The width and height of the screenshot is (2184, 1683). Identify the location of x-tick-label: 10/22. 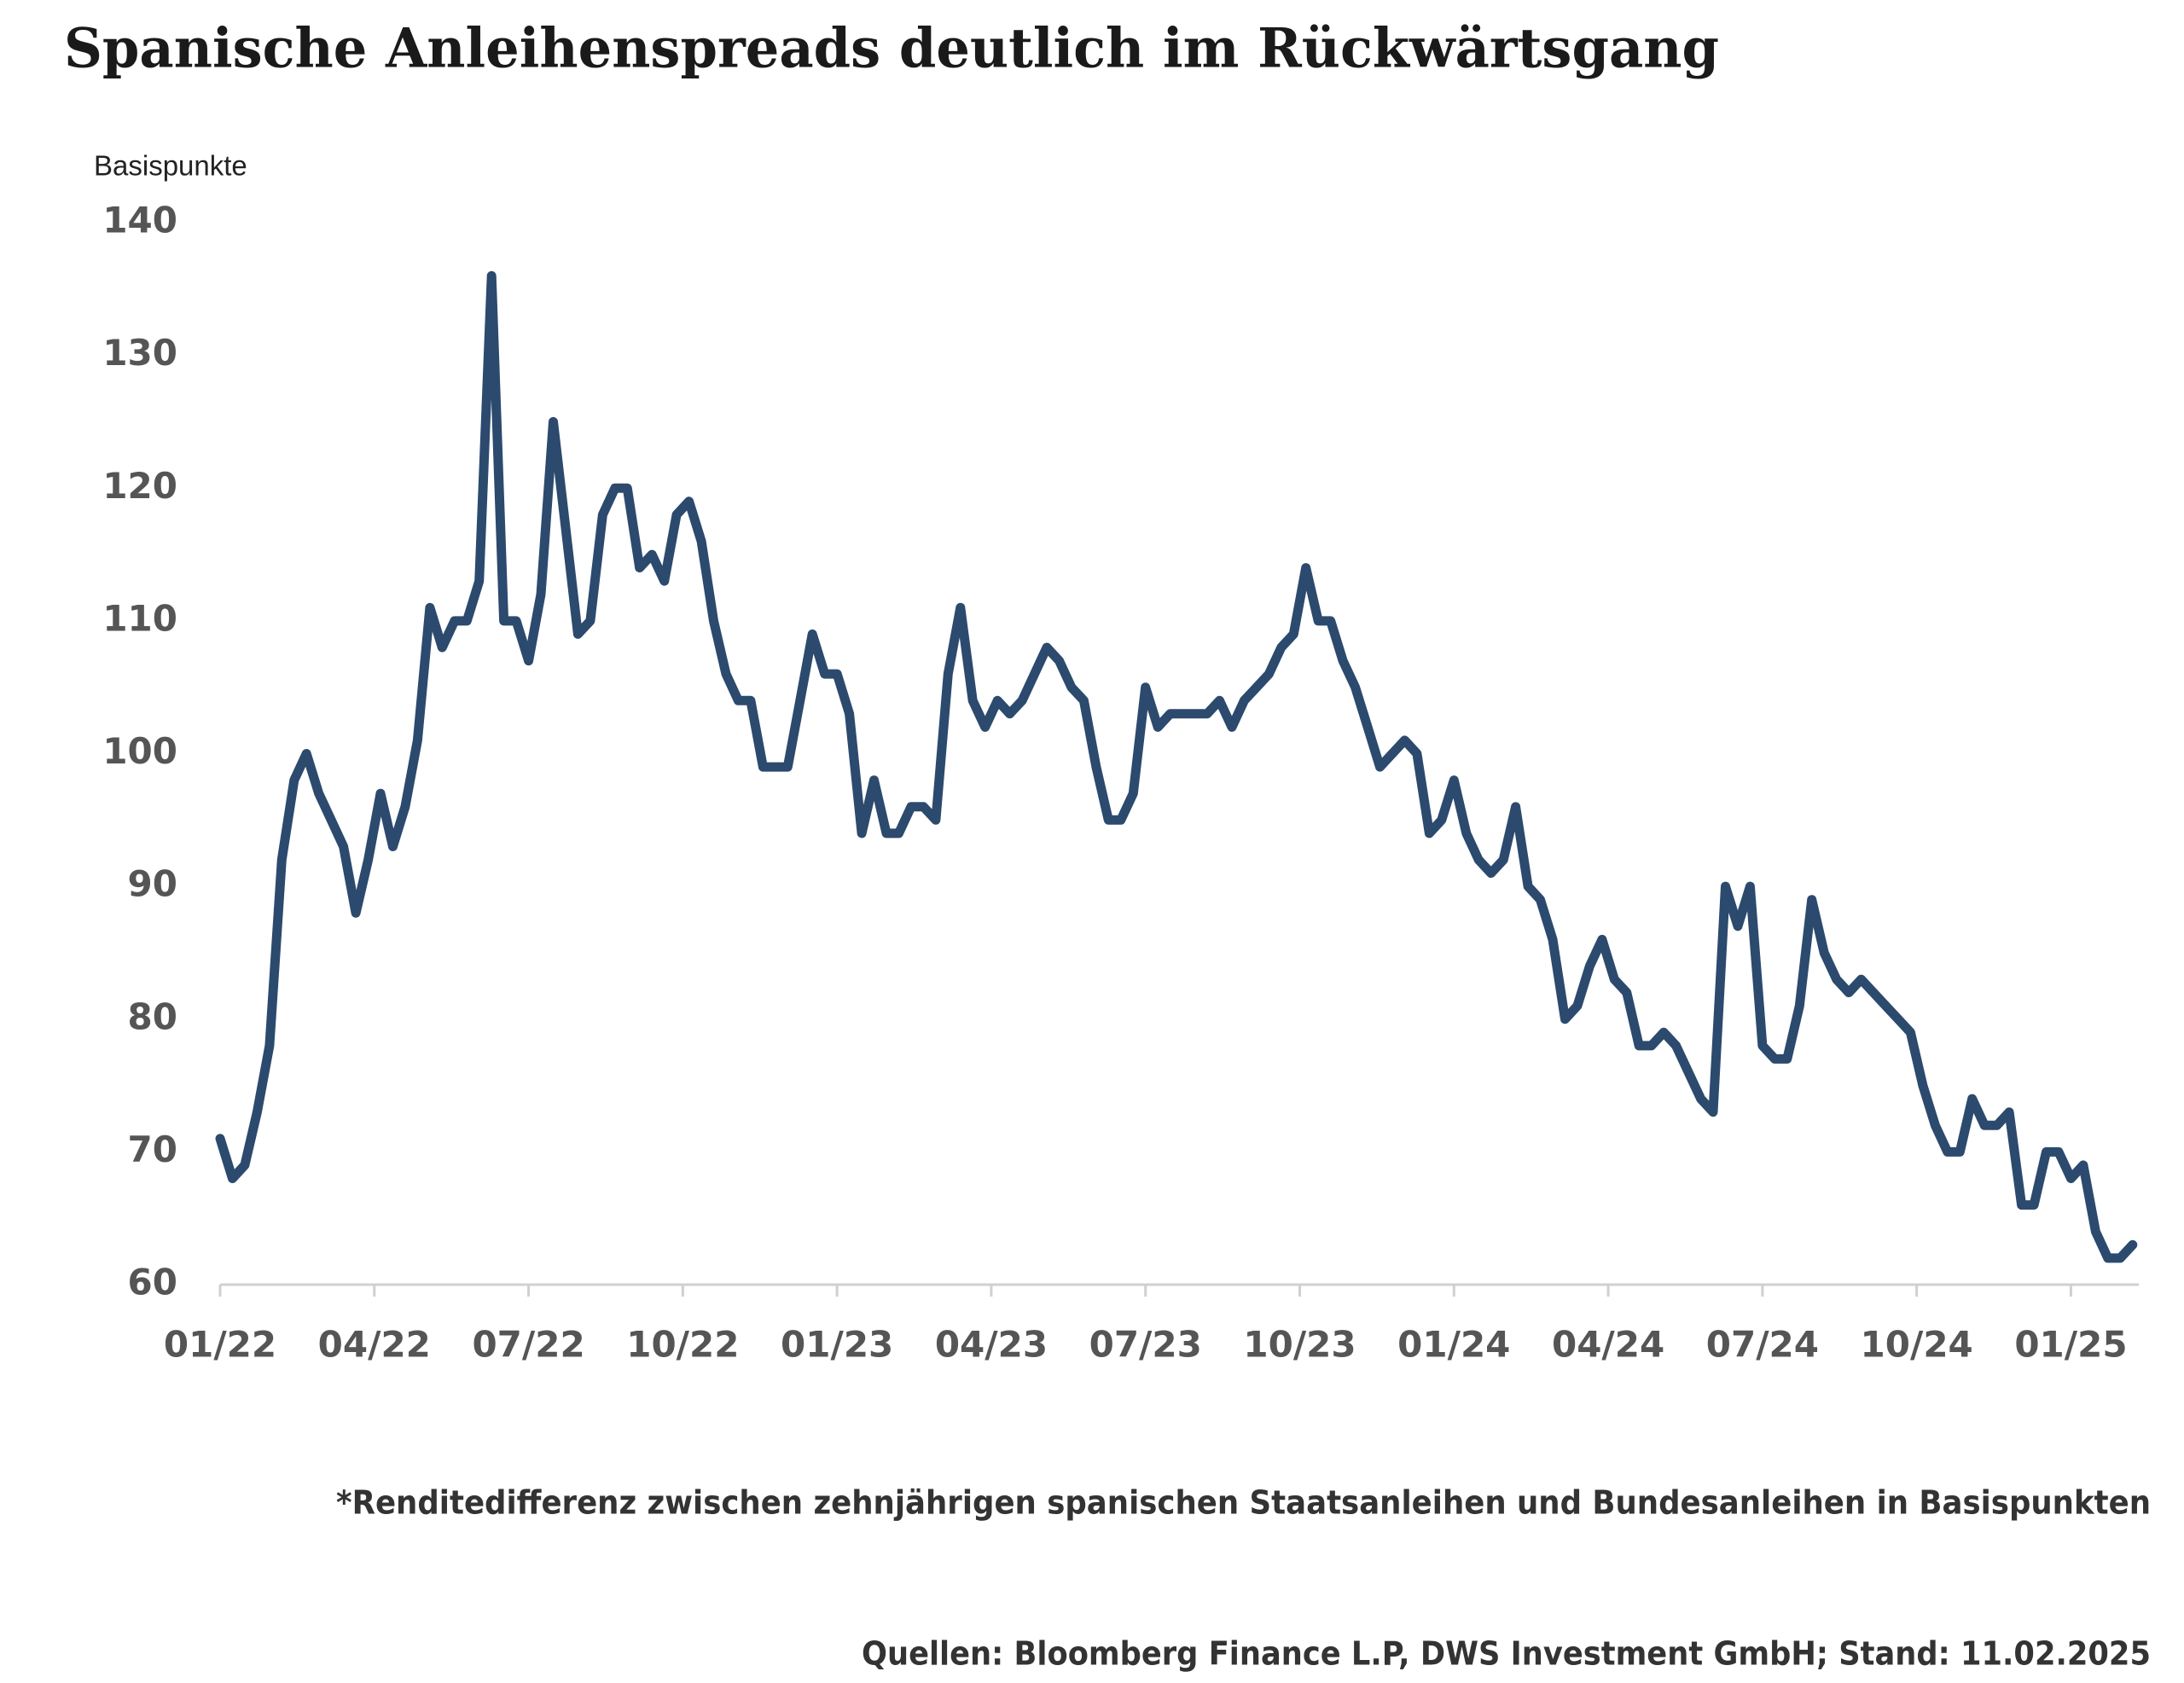
(682, 1345).